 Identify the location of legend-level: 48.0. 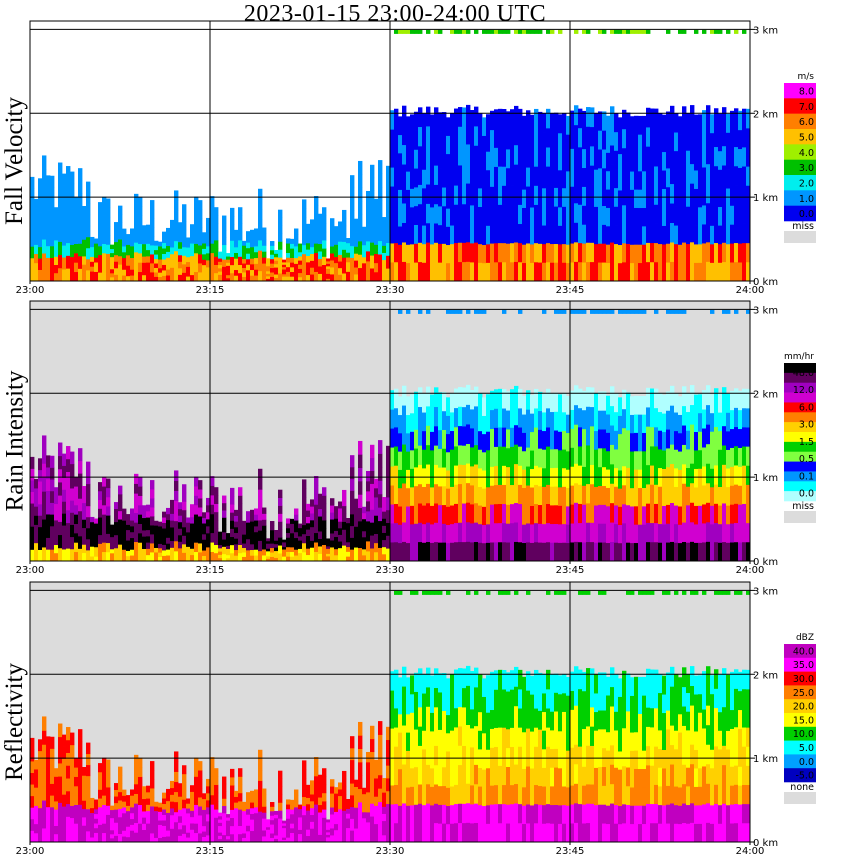
(803, 373).